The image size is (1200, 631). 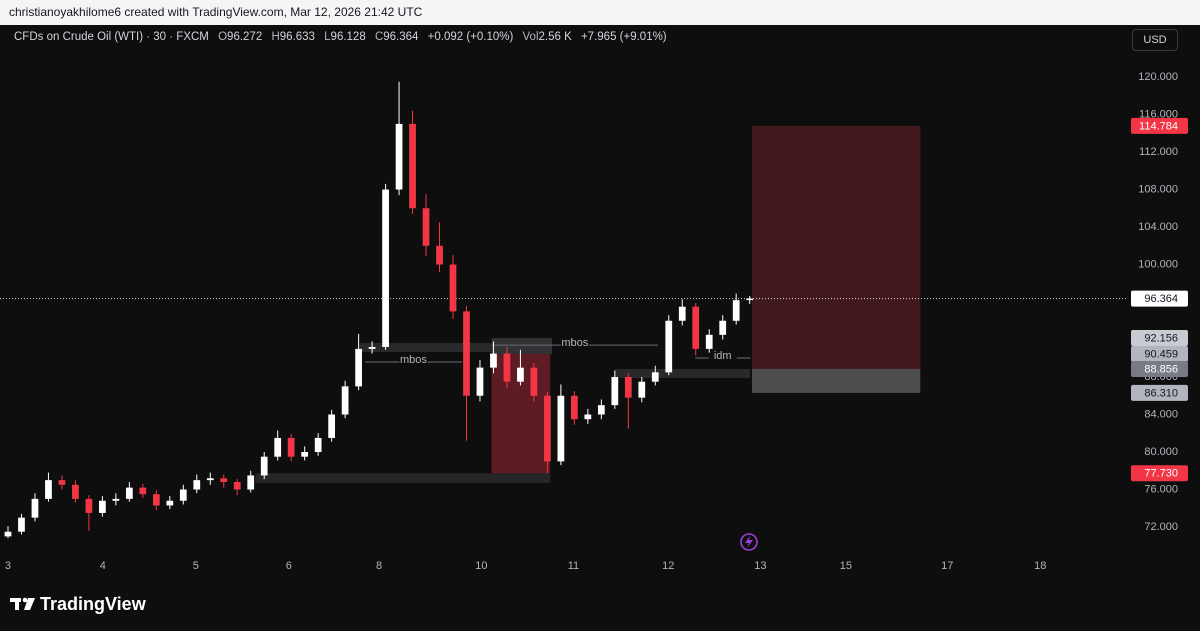 I want to click on x-tick-label: 5, so click(x=196, y=566).